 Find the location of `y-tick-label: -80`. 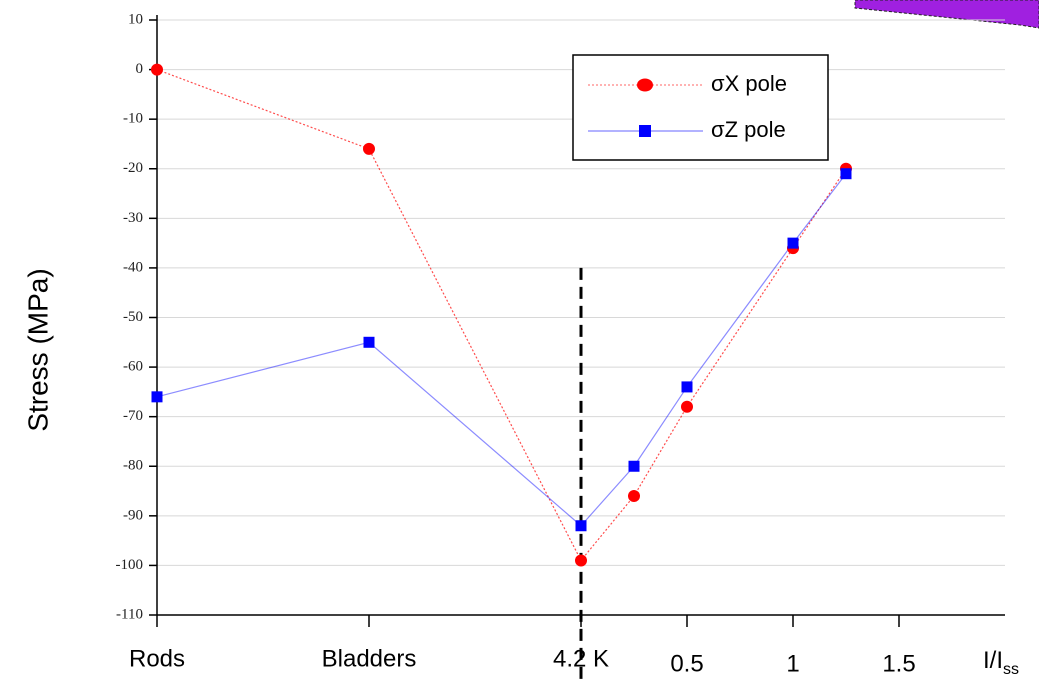

y-tick-label: -80 is located at coordinates (133, 466).